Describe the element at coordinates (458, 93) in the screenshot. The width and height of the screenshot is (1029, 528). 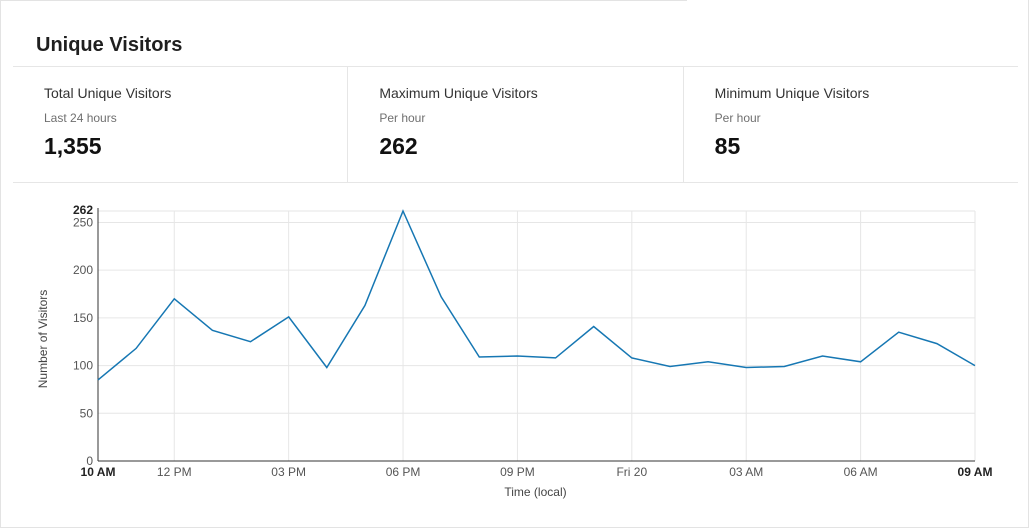
I see `stat-label: Maximum Unique Visitors` at that location.